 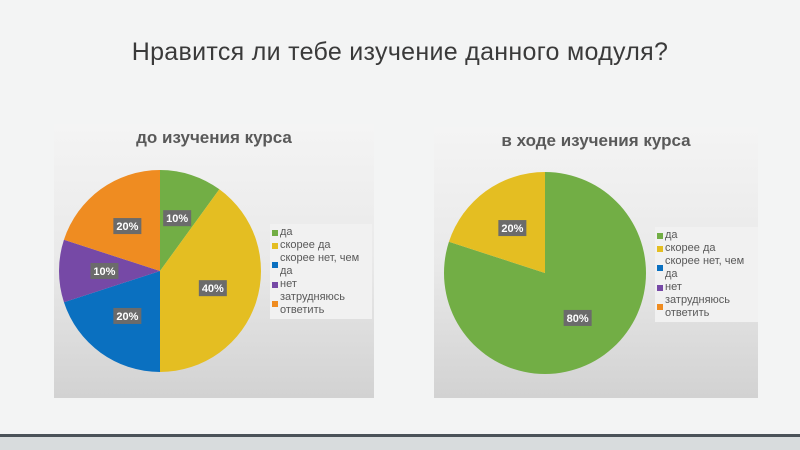 What do you see at coordinates (214, 137) in the screenshot?
I see `chart-title: до изучения курса` at bounding box center [214, 137].